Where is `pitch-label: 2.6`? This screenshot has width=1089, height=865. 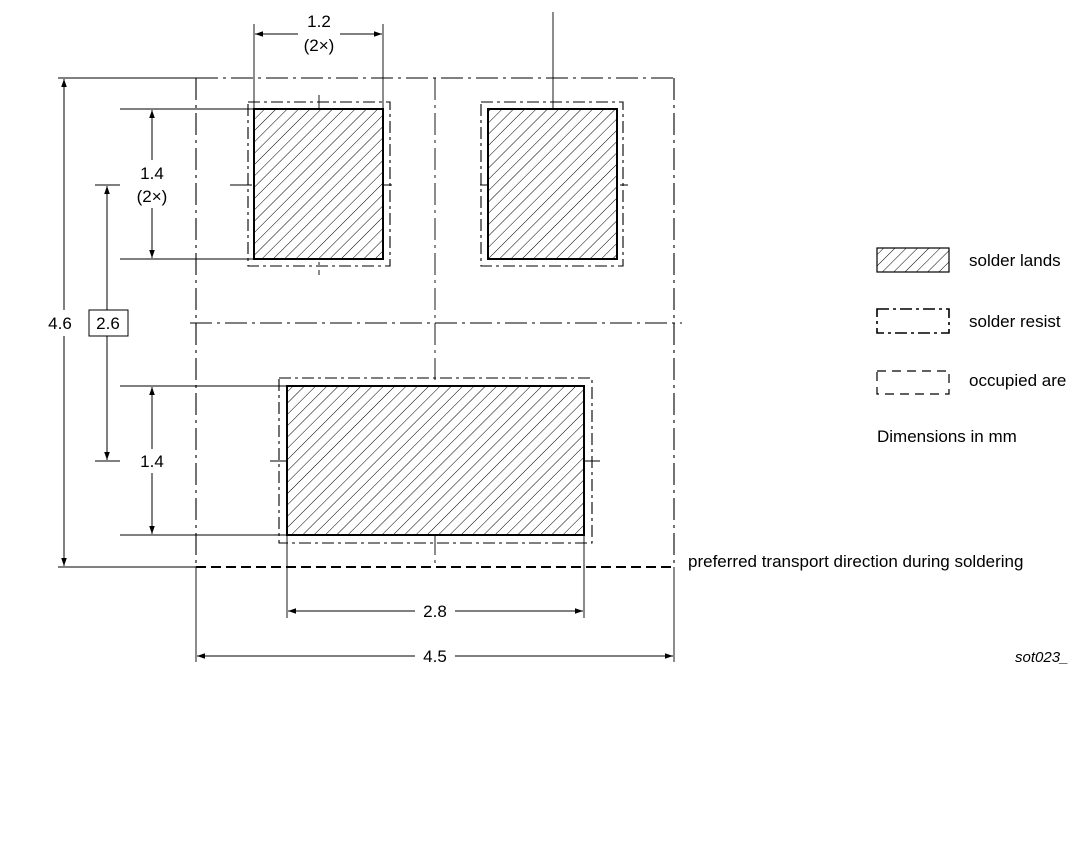 pitch-label: 2.6 is located at coordinates (108, 323).